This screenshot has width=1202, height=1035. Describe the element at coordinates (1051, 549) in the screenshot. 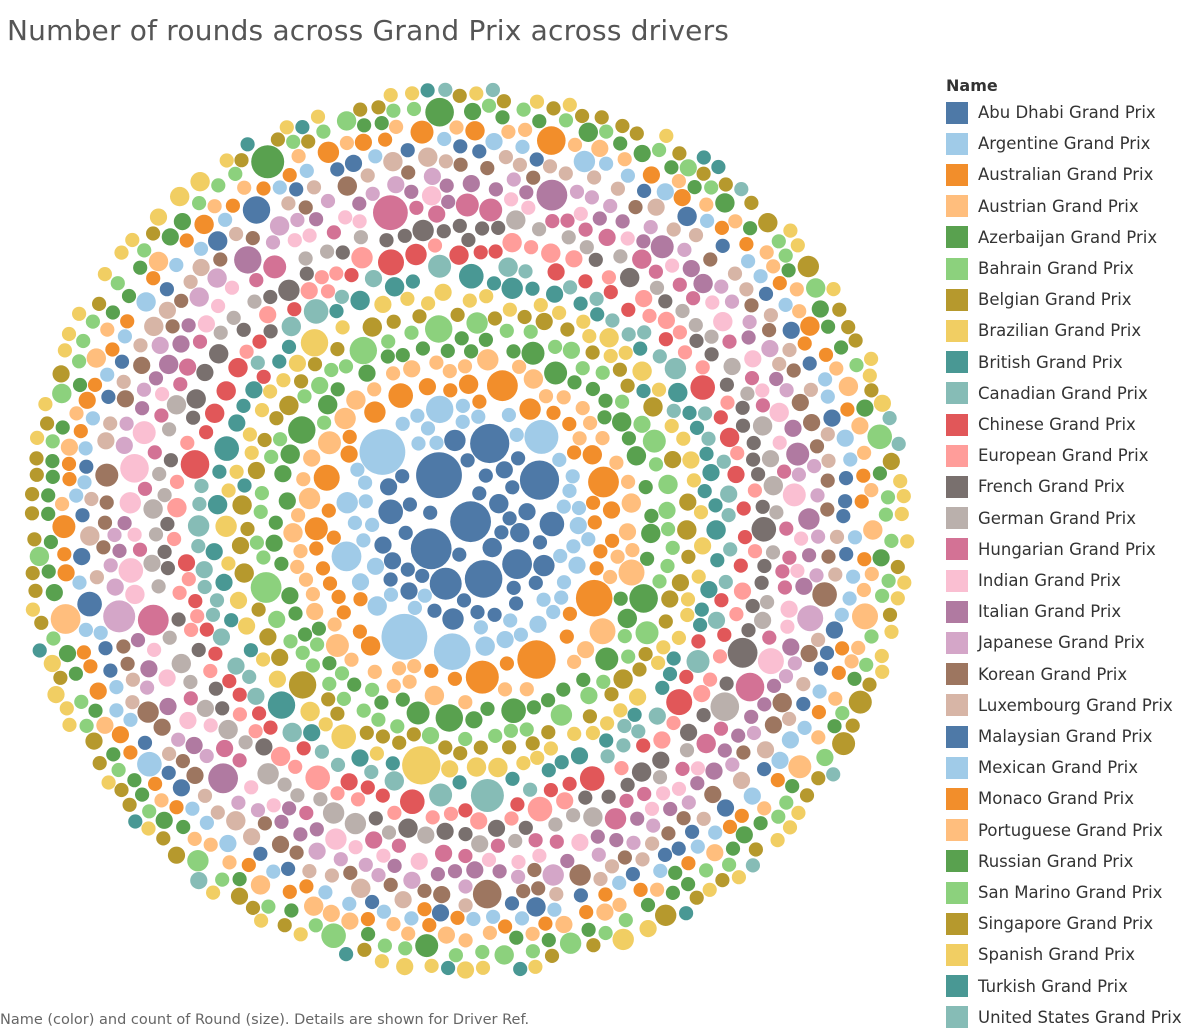

I see `legend-item: Hungarian Grand Prix` at that location.